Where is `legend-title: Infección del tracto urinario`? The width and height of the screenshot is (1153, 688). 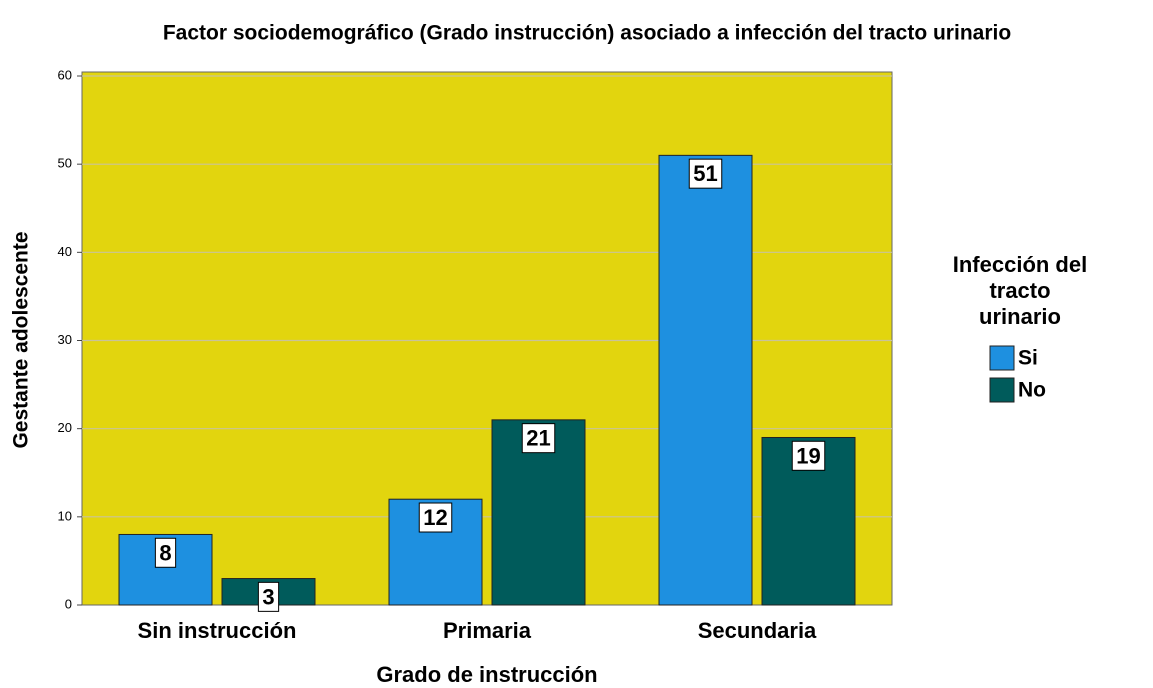
legend-title: Infección del tracto urinario is located at coordinates (1020, 290).